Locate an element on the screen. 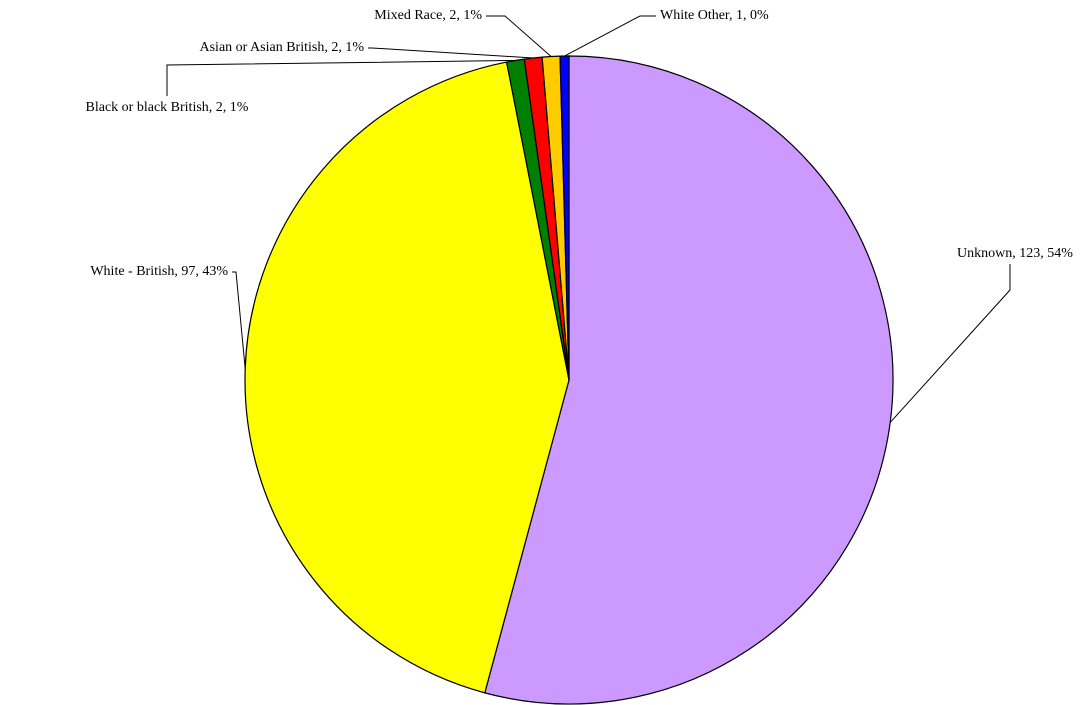 This screenshot has height=705, width=1088. data-label: Asian or Asian British, 2, 1% is located at coordinates (282, 47).